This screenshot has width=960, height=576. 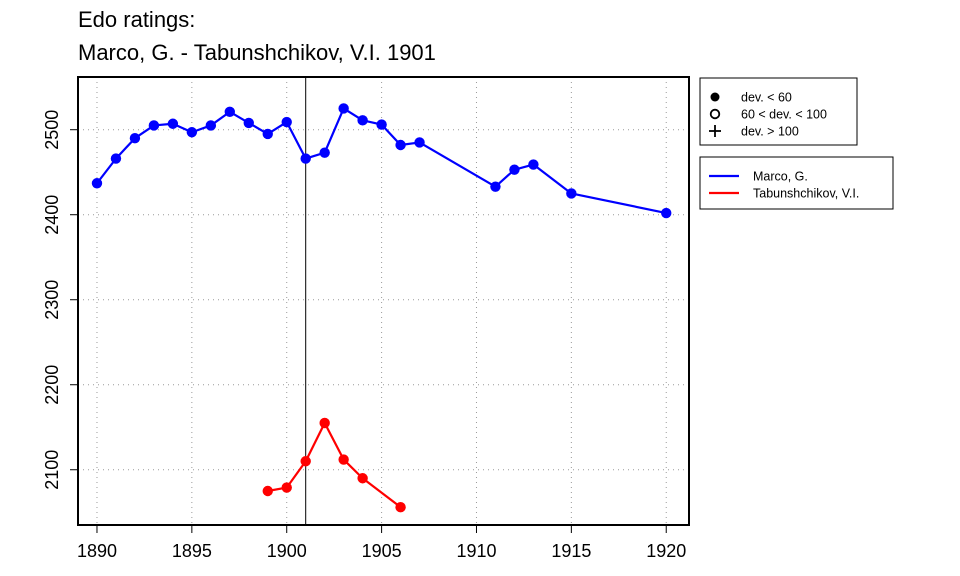 What do you see at coordinates (780, 177) in the screenshot?
I see `series-legend-label: Marco, G.` at bounding box center [780, 177].